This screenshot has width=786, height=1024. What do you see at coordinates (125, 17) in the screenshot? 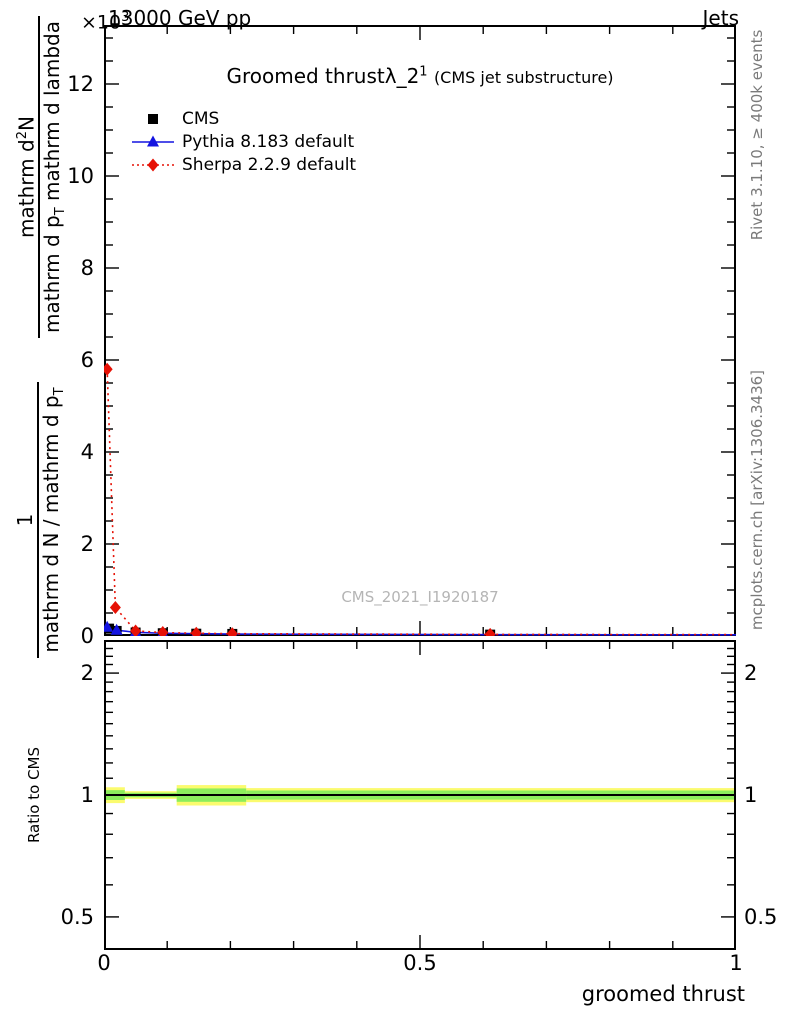
I see `exponent-power: 3` at bounding box center [125, 17].